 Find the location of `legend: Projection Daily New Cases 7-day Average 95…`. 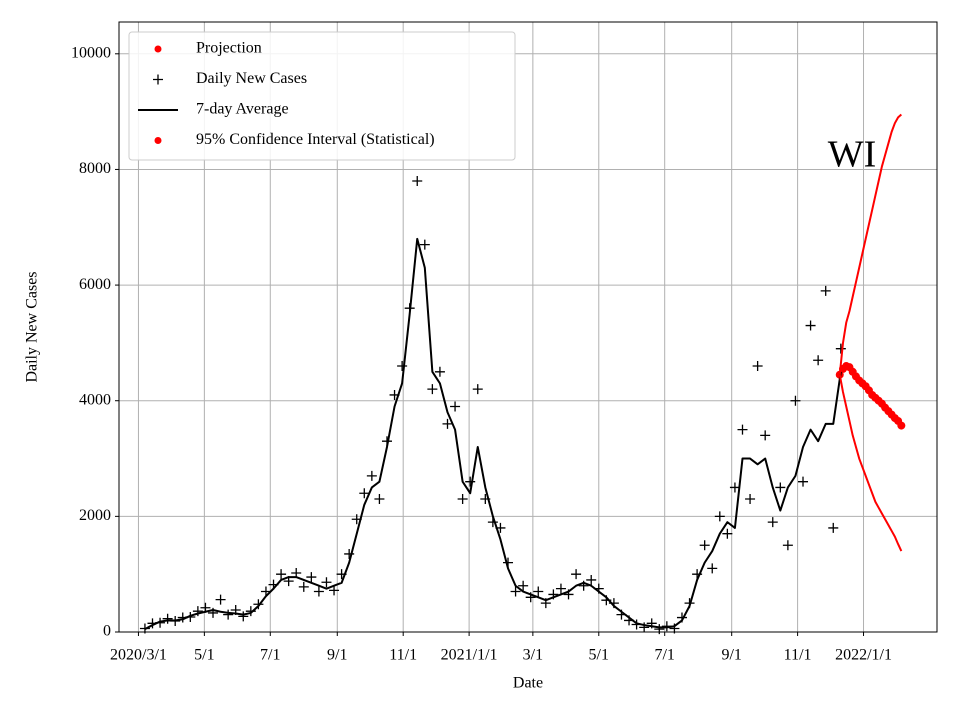

legend: Projection Daily New Cases 7-day Average 95… is located at coordinates (322, 96).